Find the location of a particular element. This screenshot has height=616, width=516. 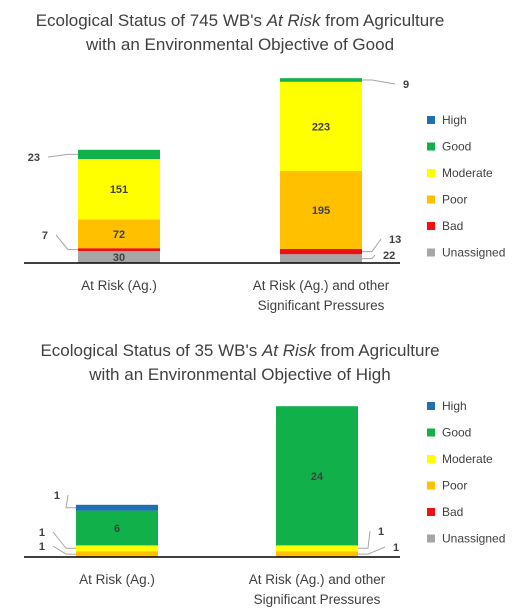

data-label-moderate: 151 is located at coordinates (119, 190).